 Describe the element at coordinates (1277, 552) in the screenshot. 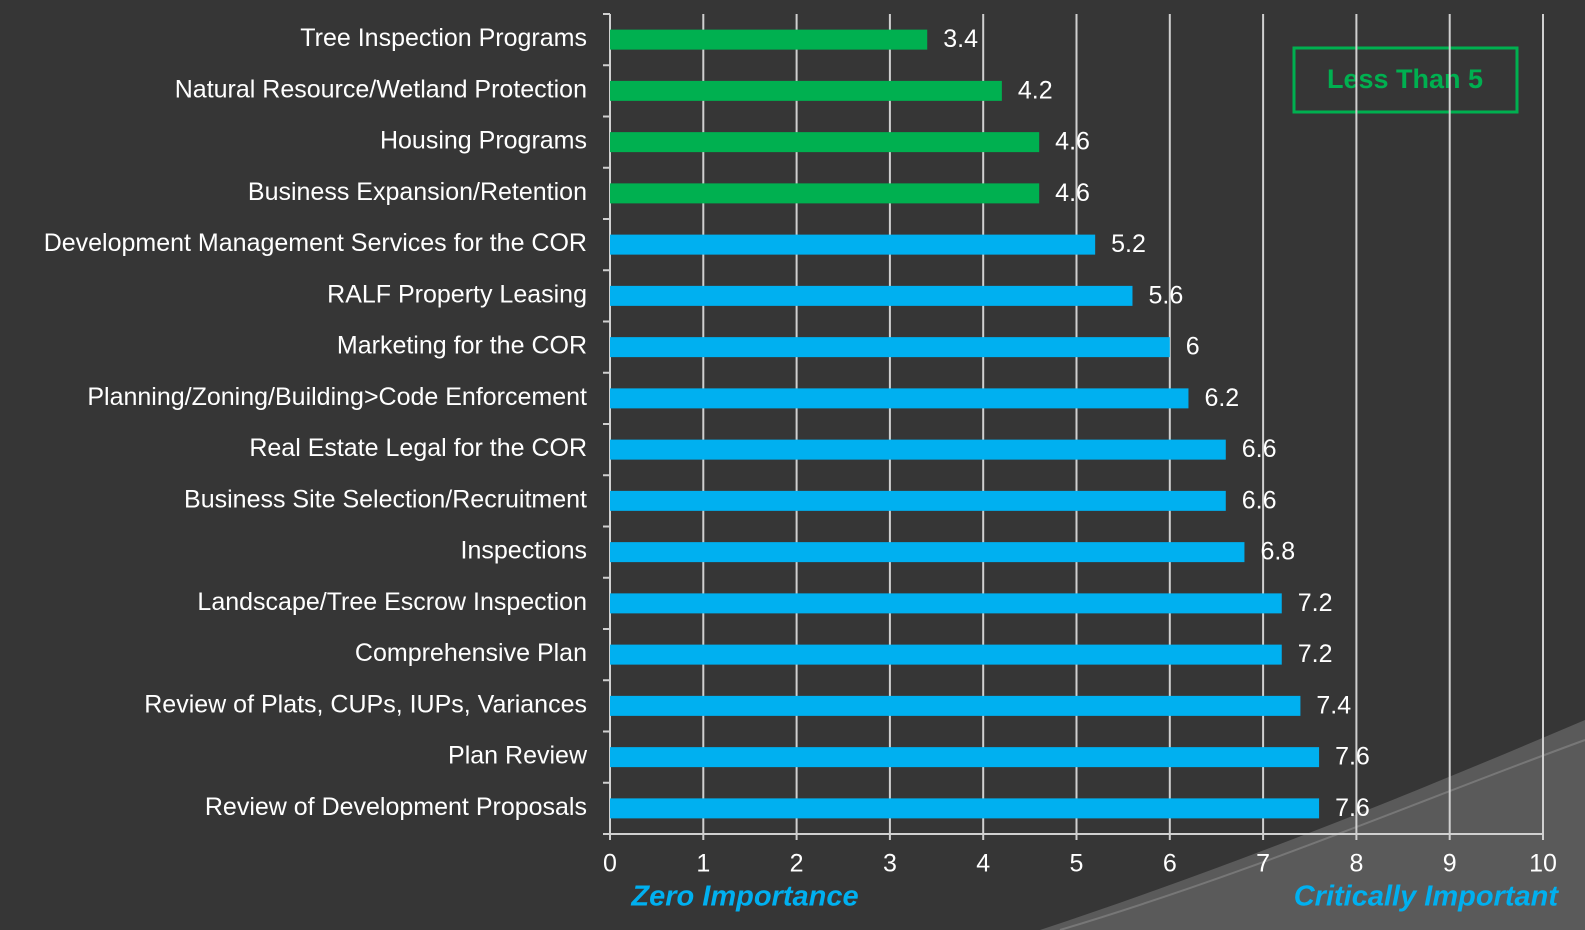

I see `value-label: 6.8` at that location.